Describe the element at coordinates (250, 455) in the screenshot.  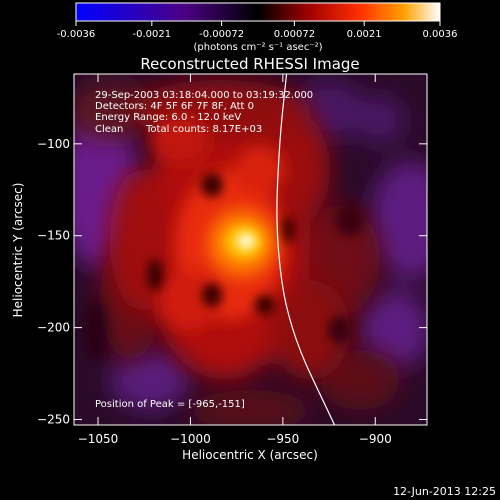
I see `x-axis-label: Heliocentric X (arcsec)` at that location.